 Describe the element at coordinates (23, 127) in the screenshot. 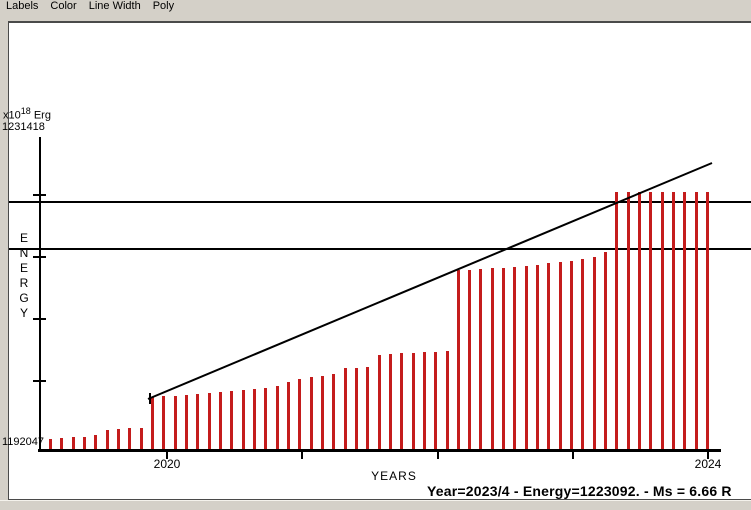

I see `y-axis-max-value: 1231418` at that location.